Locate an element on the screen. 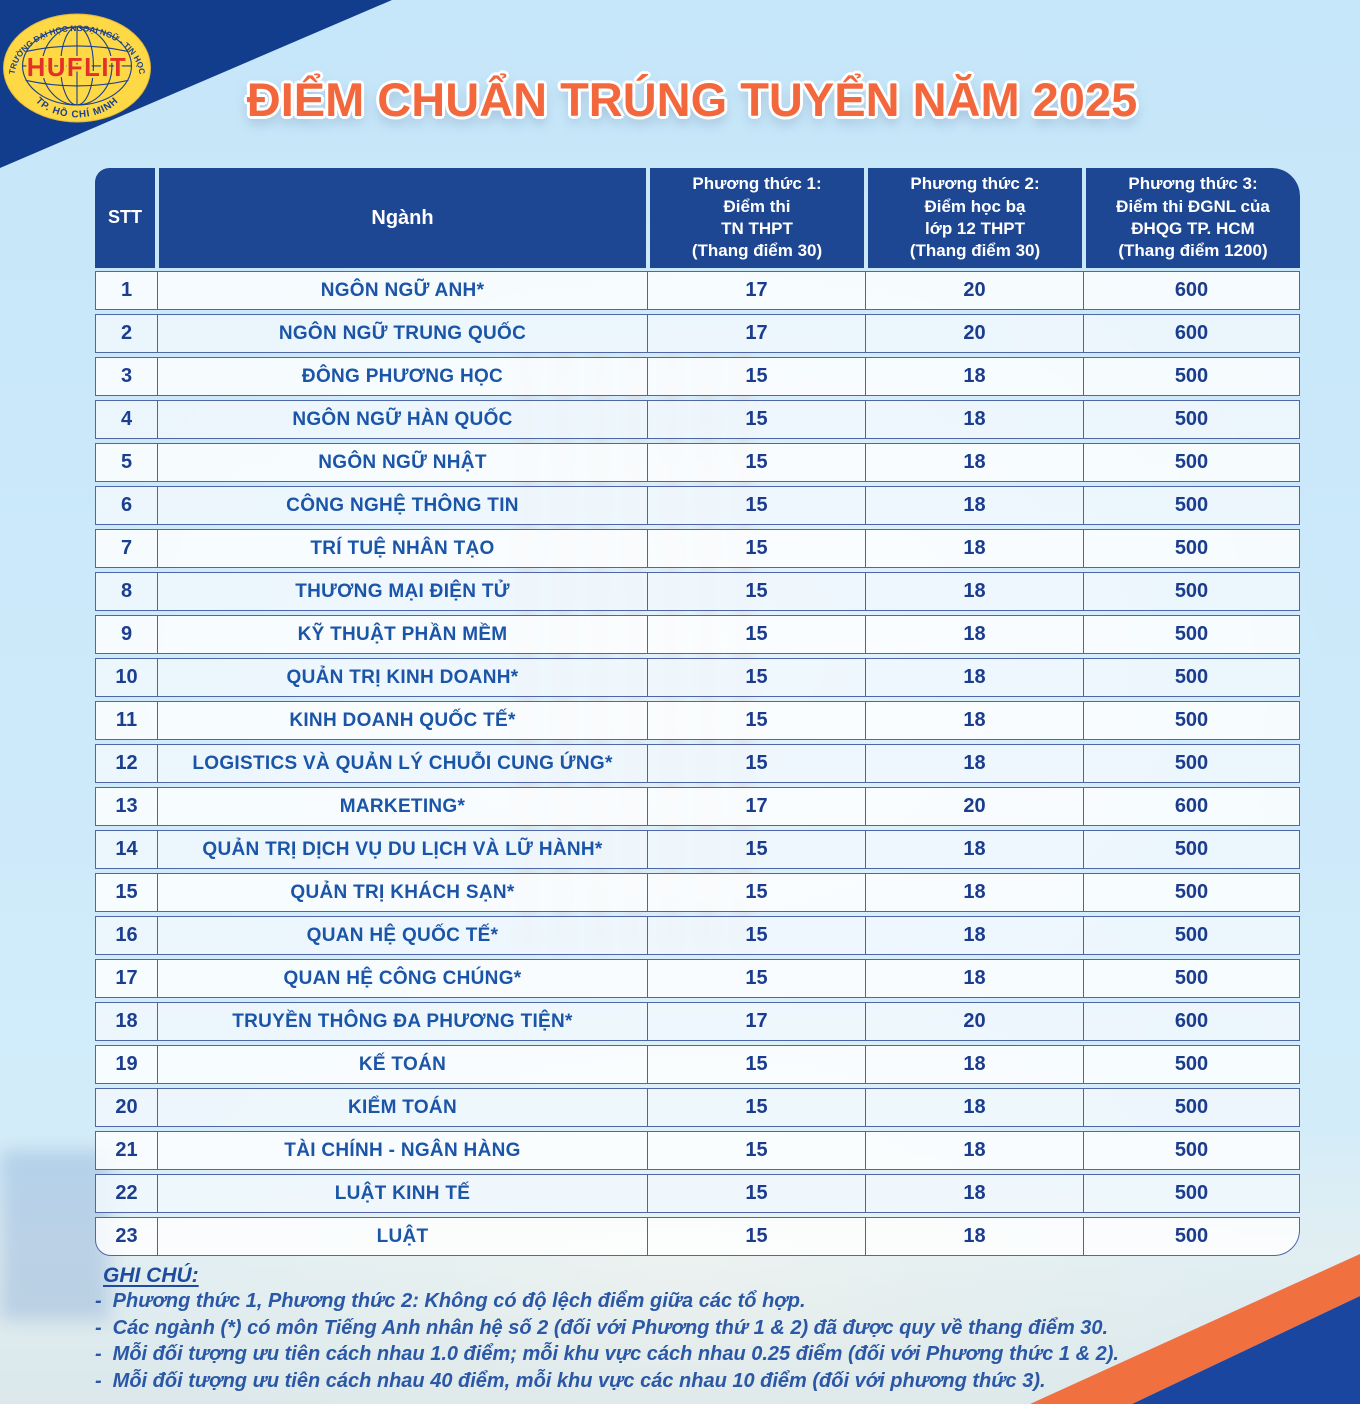  major-name: CÔNG NGHỆ THÔNG TIN is located at coordinates (403, 505).